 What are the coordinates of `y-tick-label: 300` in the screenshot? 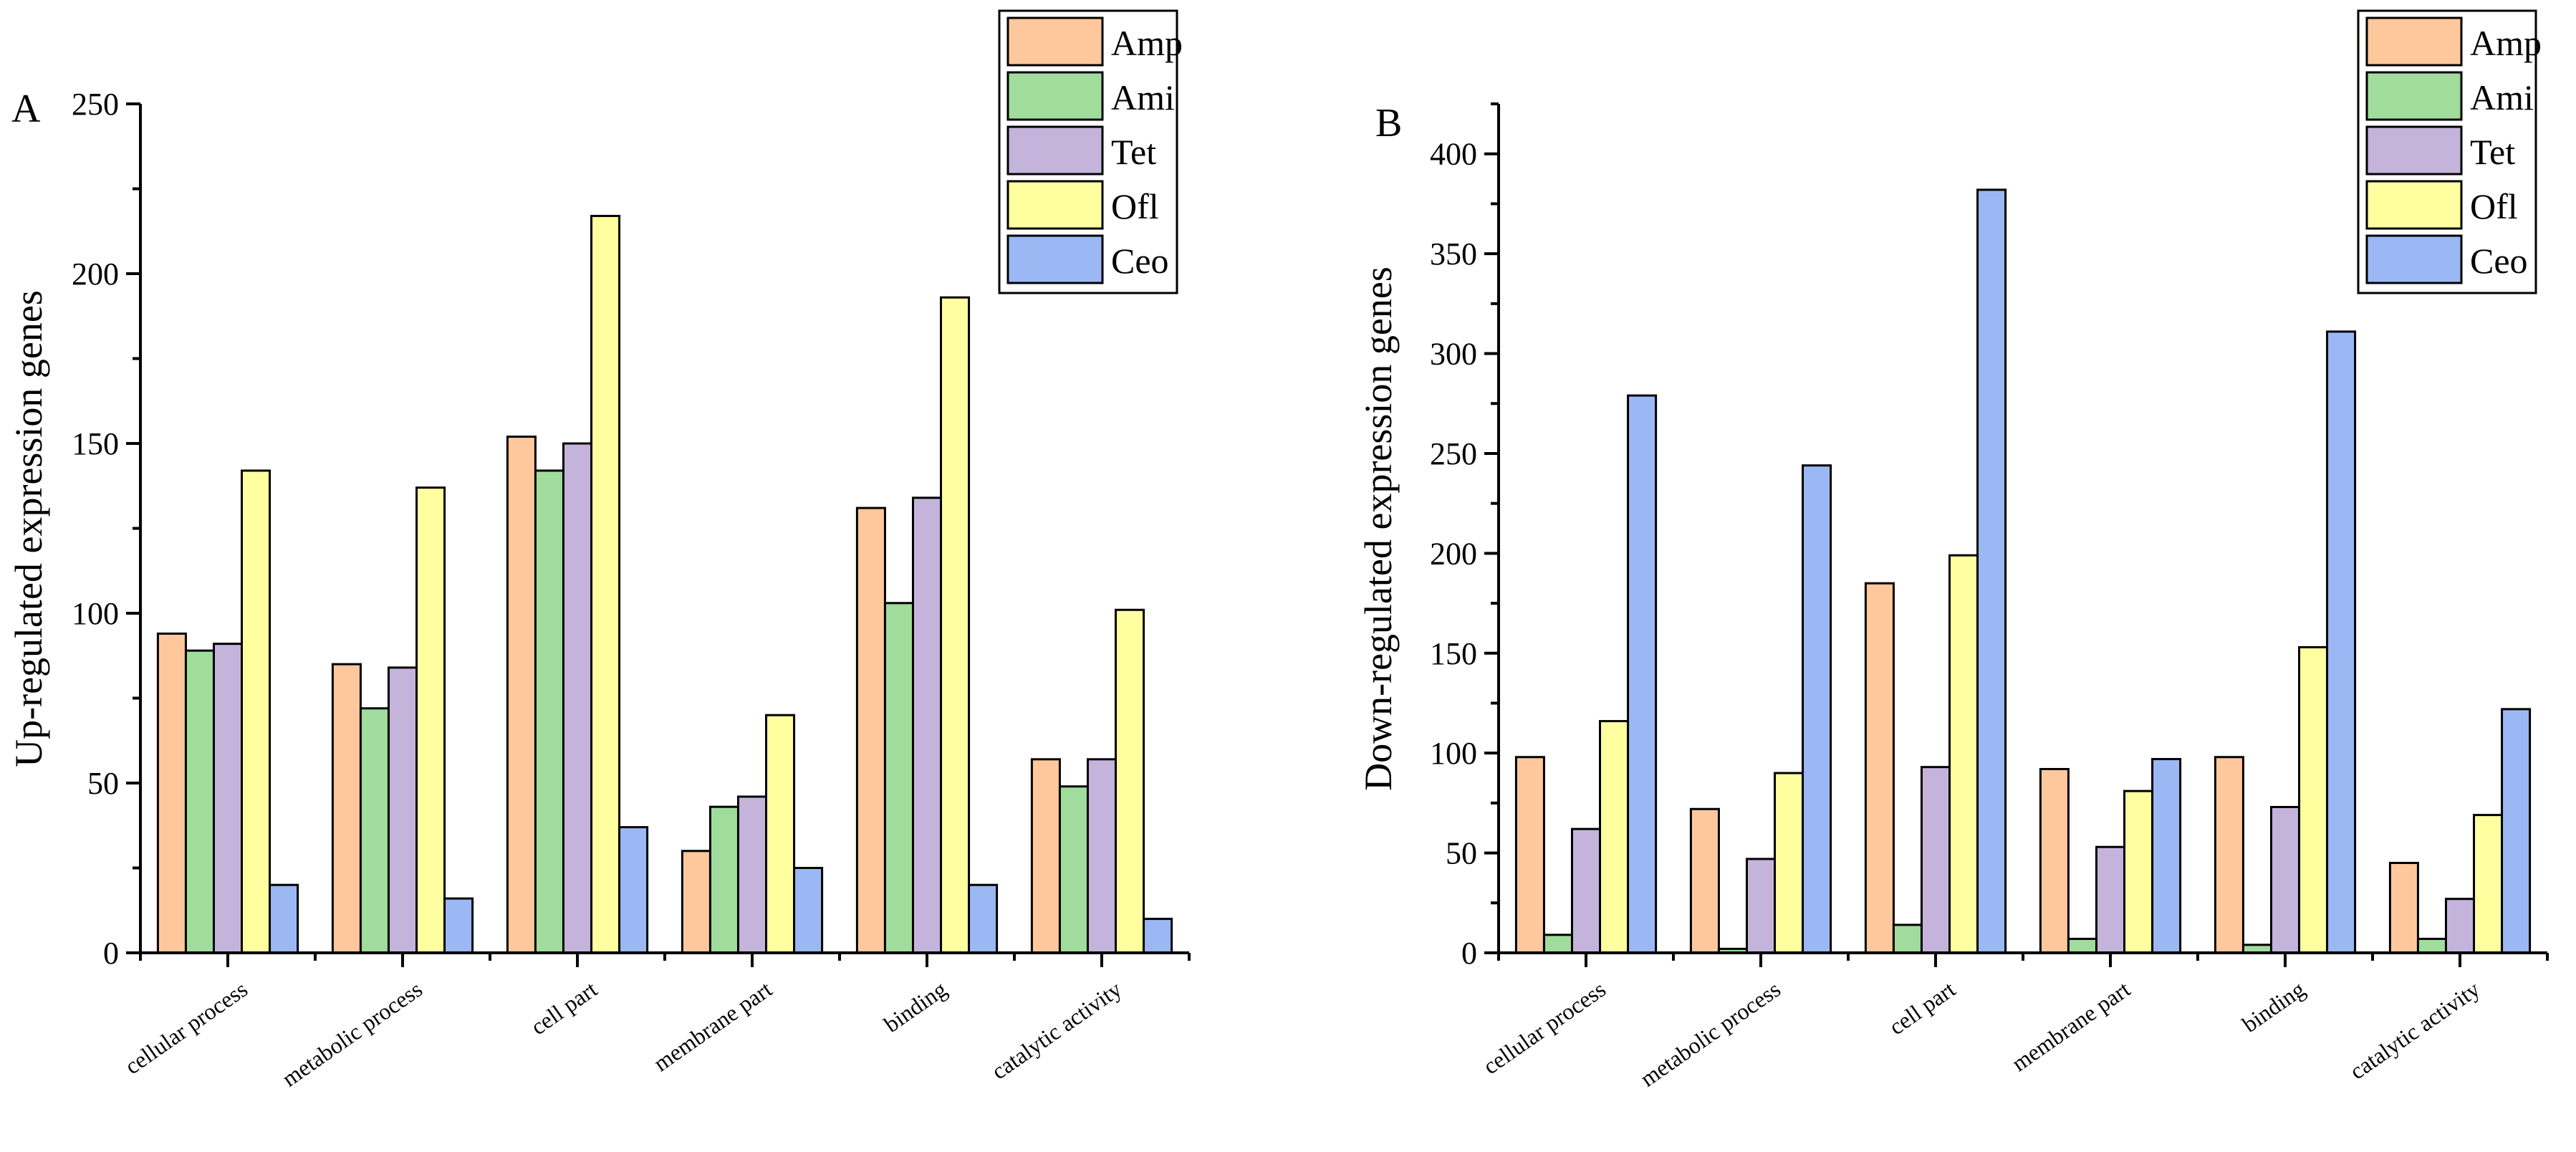 It's located at (1453, 354).